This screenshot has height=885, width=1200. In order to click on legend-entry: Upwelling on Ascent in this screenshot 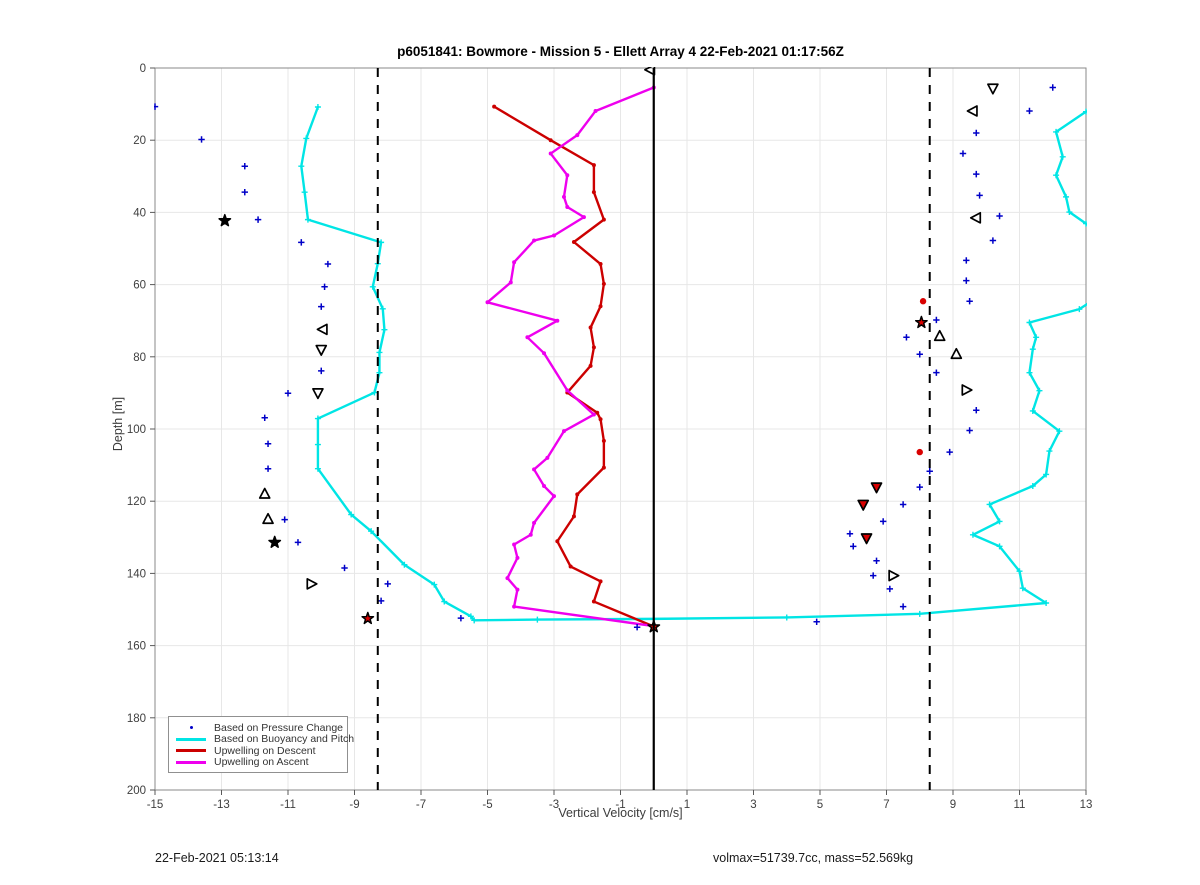, I will do `click(258, 762)`.